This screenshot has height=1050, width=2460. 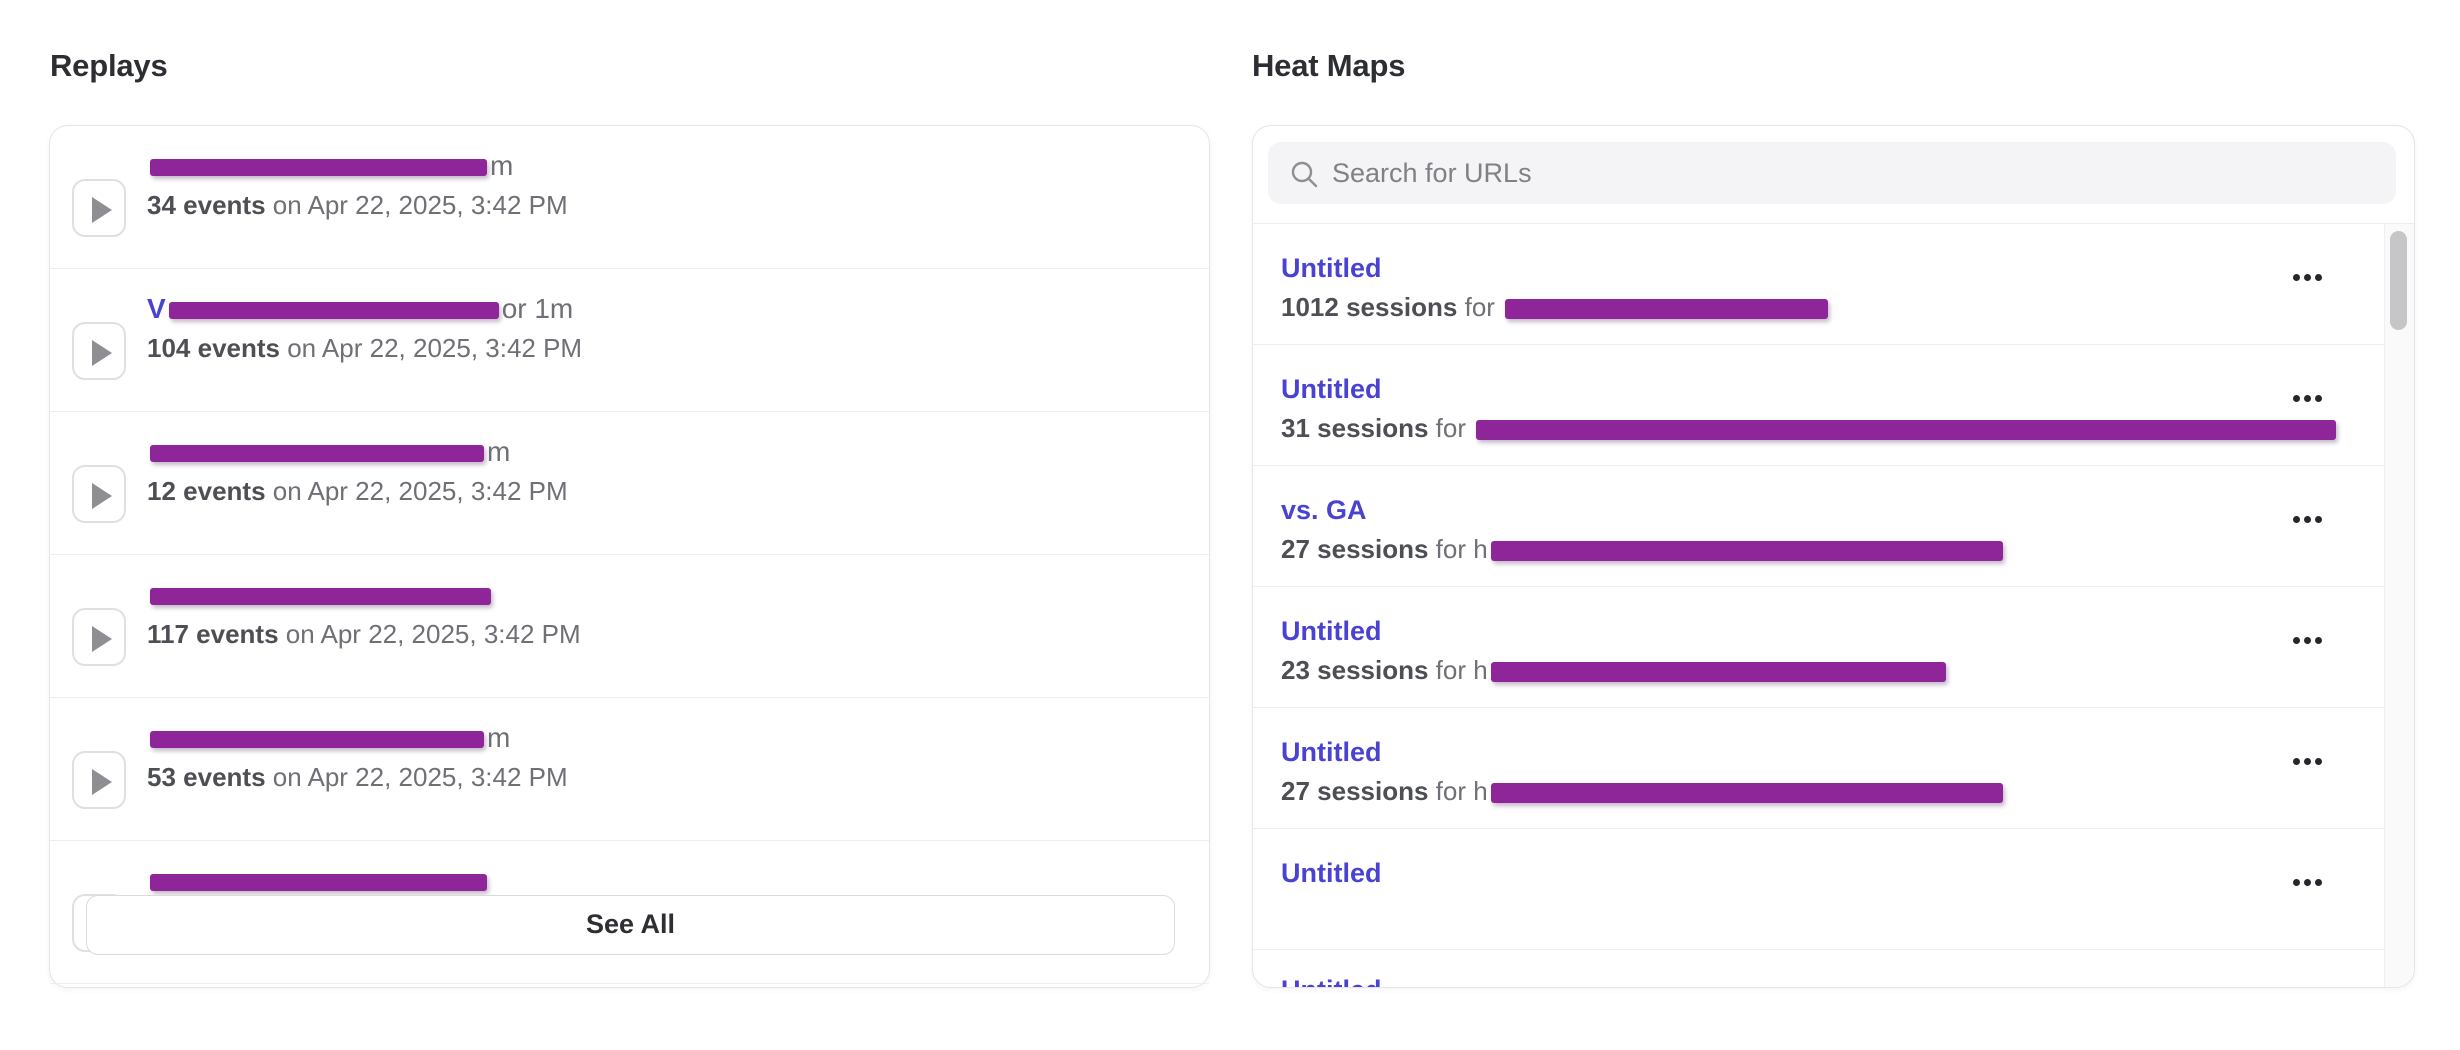 I want to click on see-all-button: See All, so click(x=630, y=925).